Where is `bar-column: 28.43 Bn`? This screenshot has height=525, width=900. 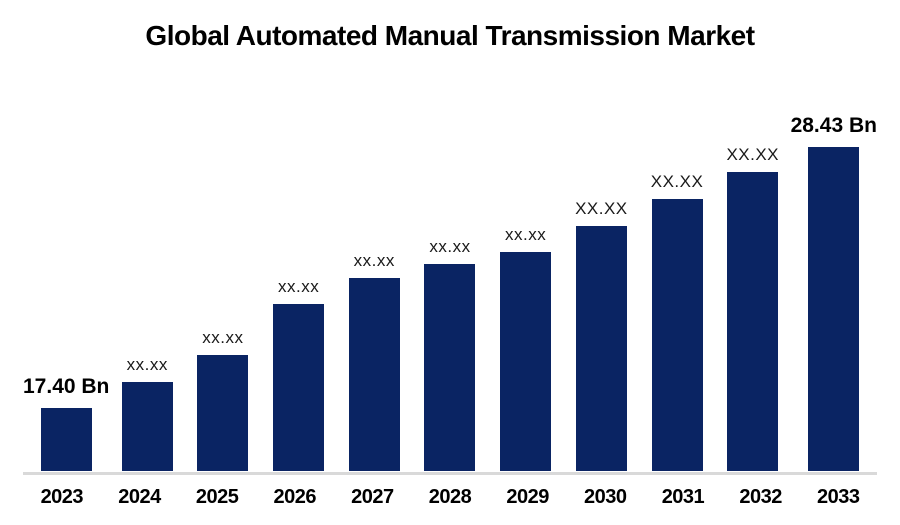
bar-column: 28.43 Bn is located at coordinates (834, 235).